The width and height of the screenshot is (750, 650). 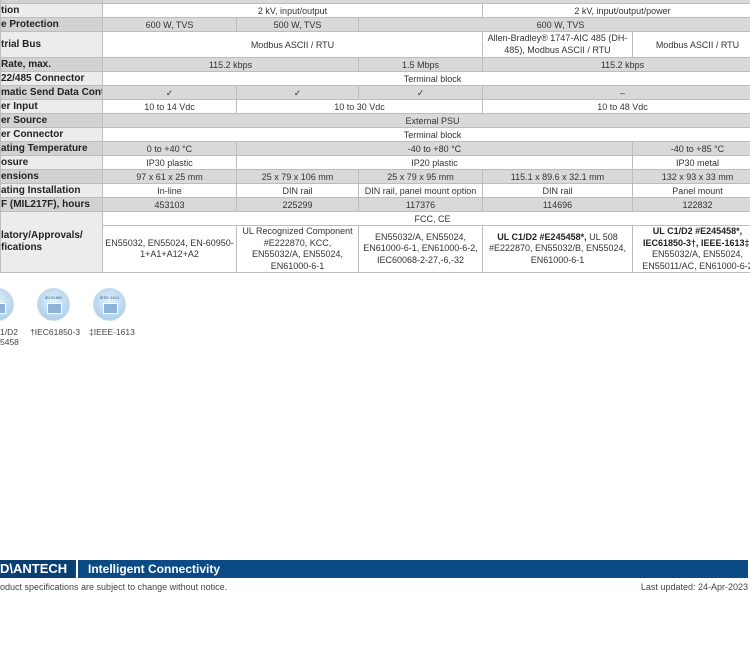 I want to click on footer-bar: D\ANTECH Intelligent Connectivity, so click(x=374, y=569).